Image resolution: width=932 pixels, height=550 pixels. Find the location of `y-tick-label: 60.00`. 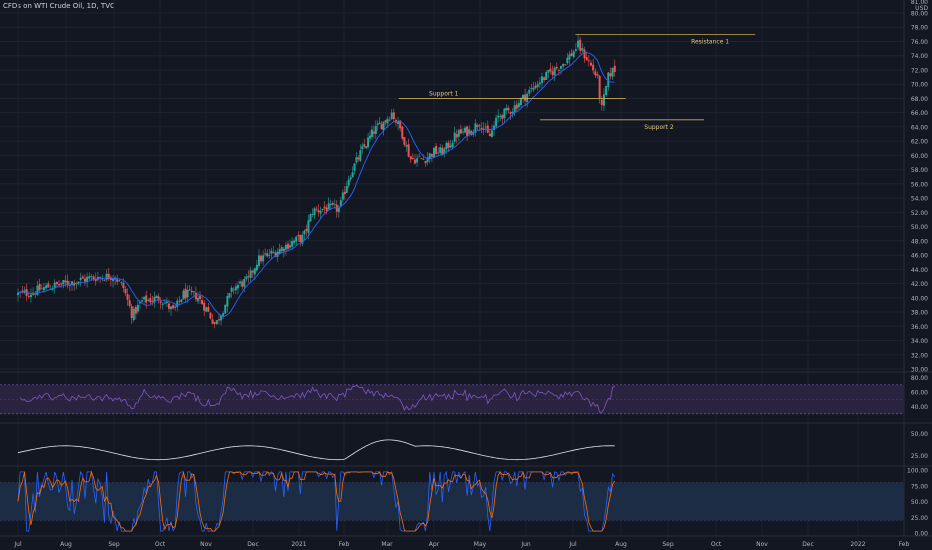

y-tick-label: 60.00 is located at coordinates (919, 156).